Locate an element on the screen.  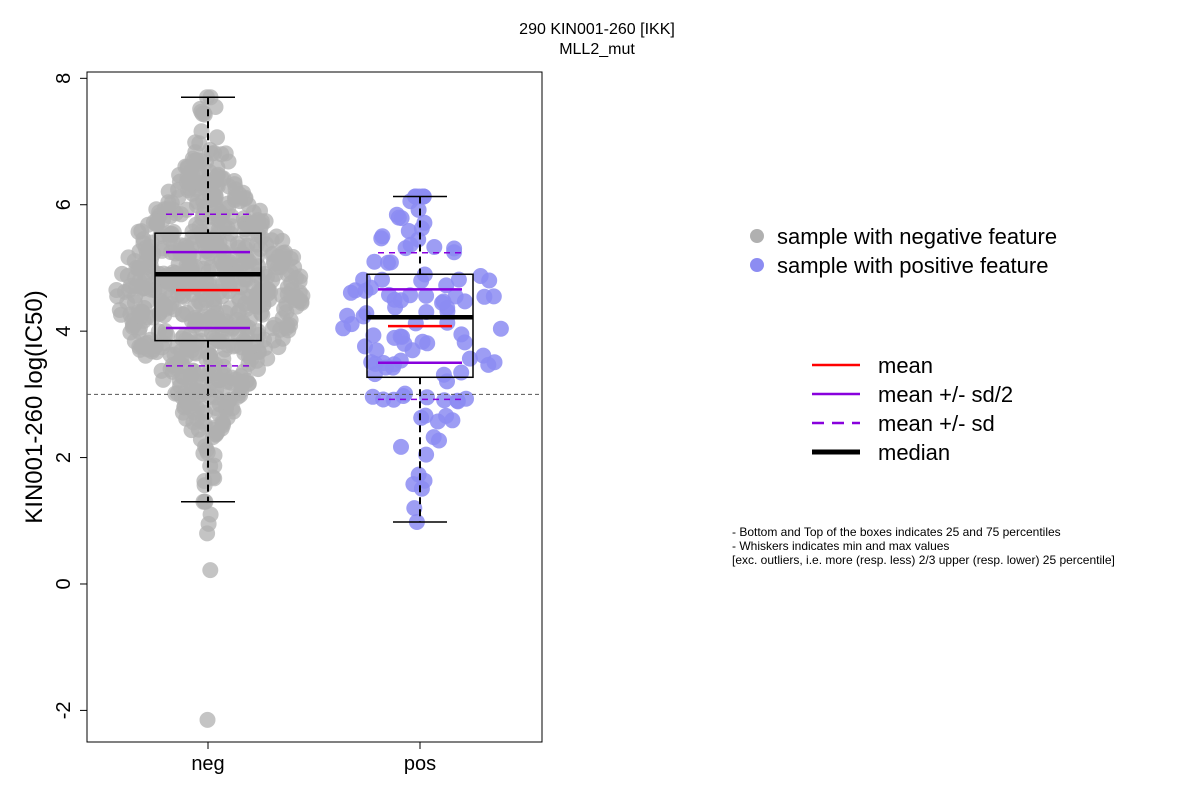
legend-point-label: sample with positive feature is located at coordinates (912, 265).